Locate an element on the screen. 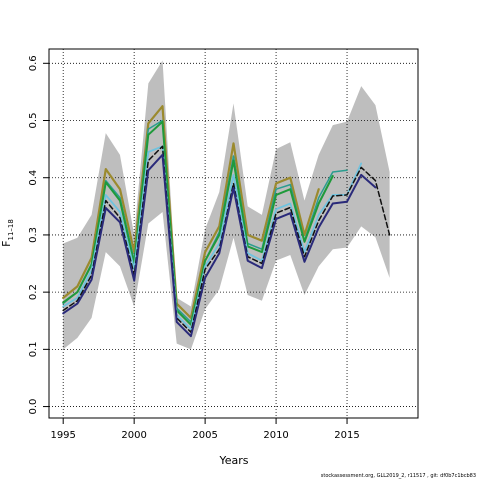  y-tick-label: 0.6 is located at coordinates (33, 63).